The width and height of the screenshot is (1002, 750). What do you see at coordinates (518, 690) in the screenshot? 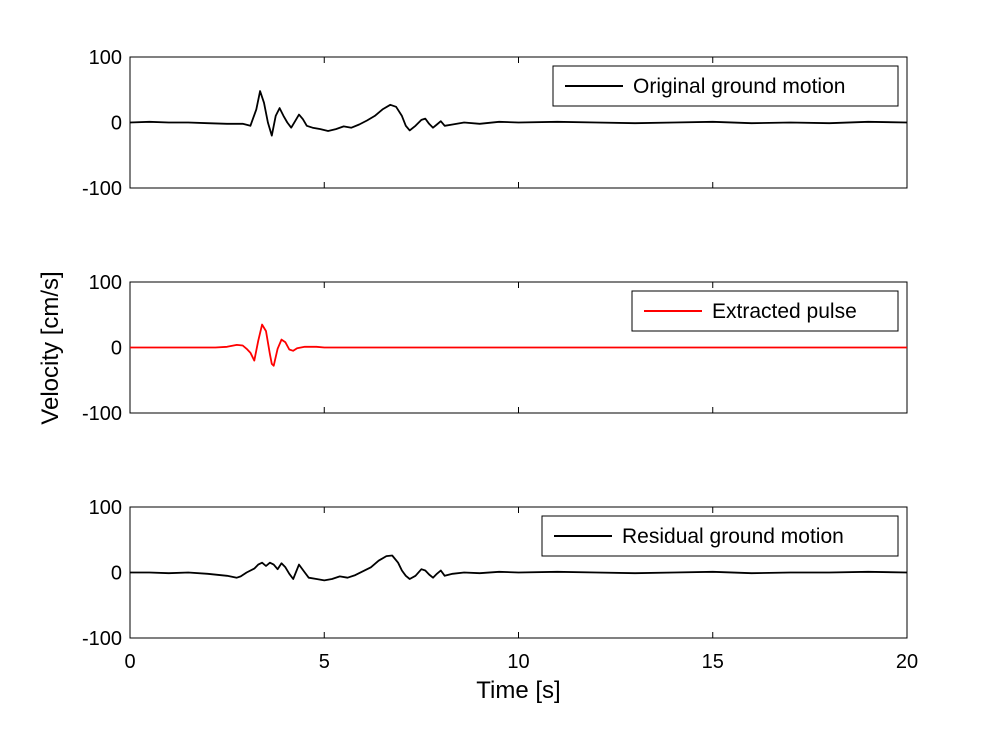
I see `x-axis-label: Time [s]` at bounding box center [518, 690].